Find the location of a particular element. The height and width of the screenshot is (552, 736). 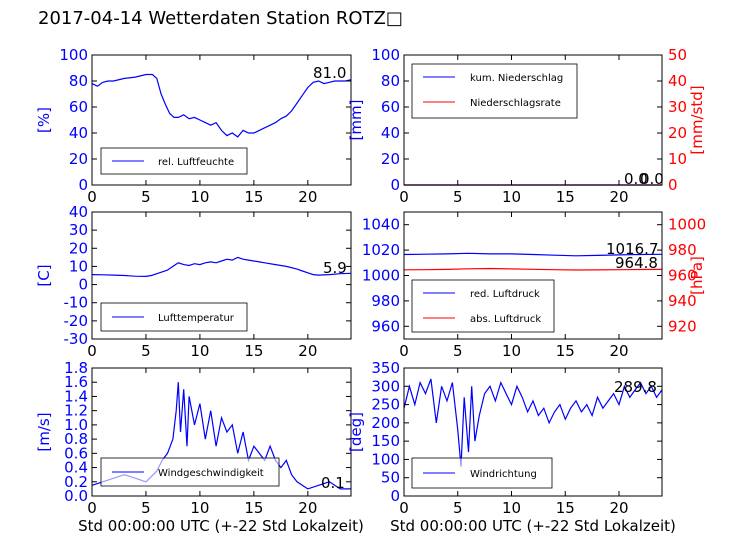

y2-axis-label: [hPa] is located at coordinates (697, 275).